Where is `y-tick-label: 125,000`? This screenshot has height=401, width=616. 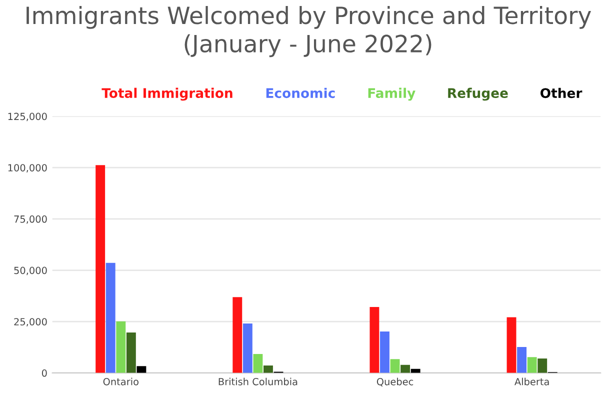
y-tick-label: 125,000 is located at coordinates (27, 117).